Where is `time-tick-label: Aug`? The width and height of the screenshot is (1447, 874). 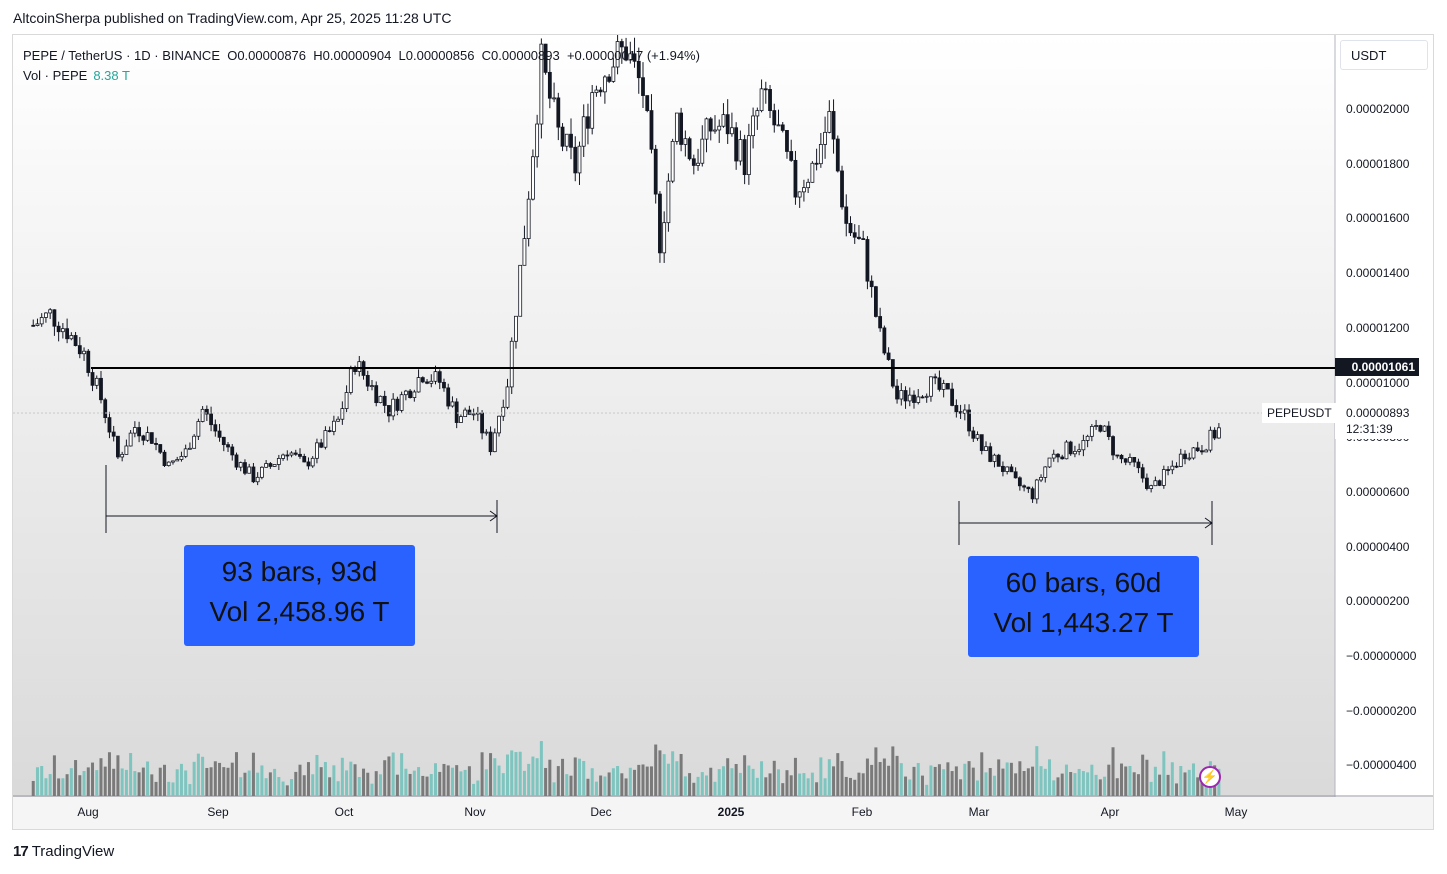 time-tick-label: Aug is located at coordinates (88, 812).